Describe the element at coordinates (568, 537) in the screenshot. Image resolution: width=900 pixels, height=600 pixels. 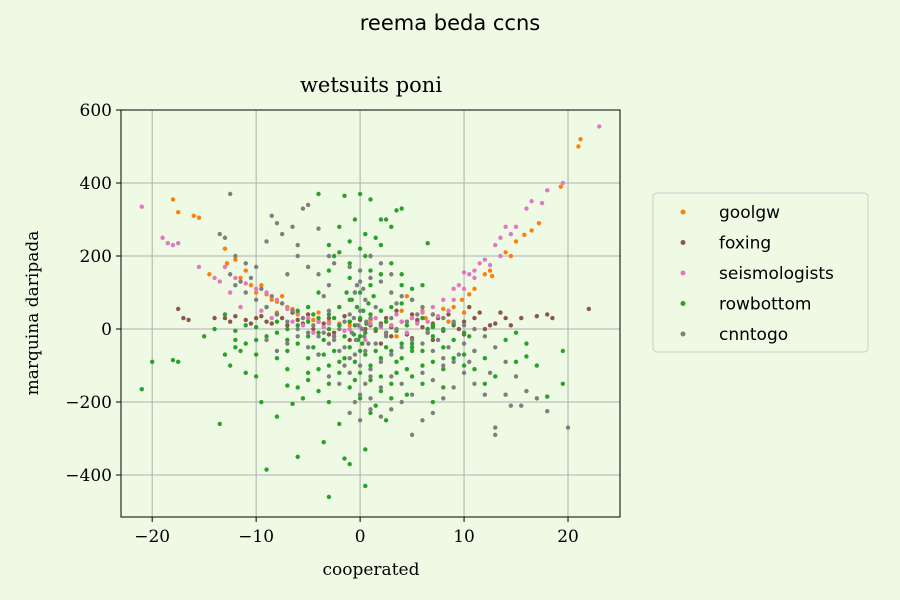
I see `x-tick-label: 20` at that location.